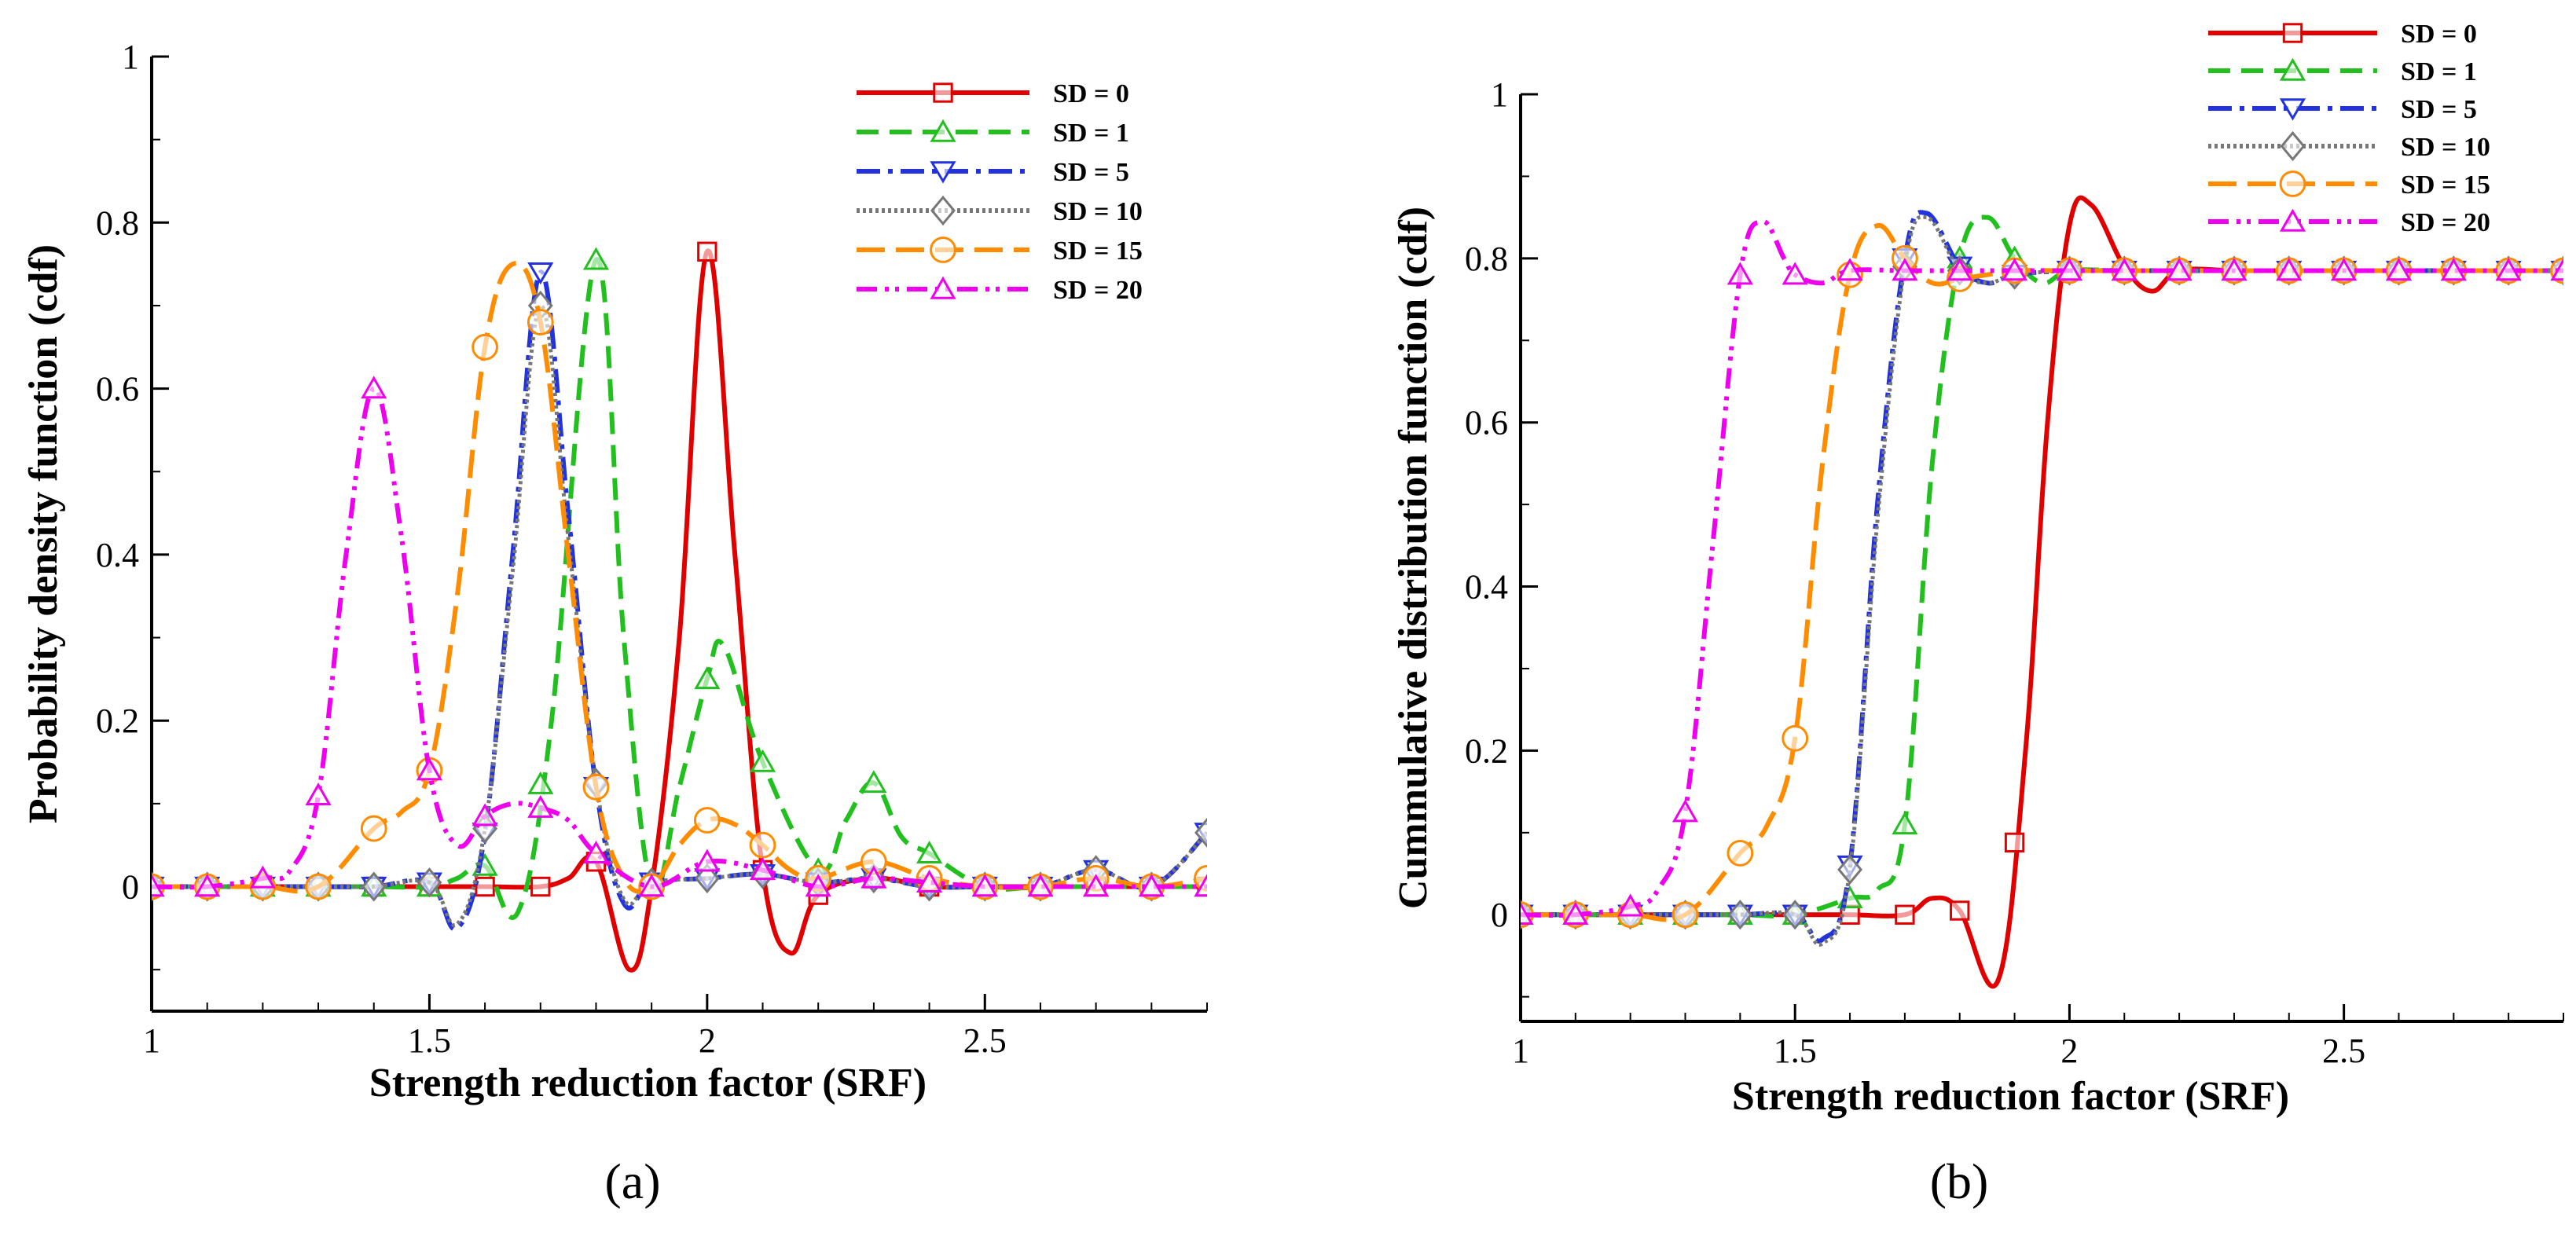 The image size is (2576, 1250). I want to click on legend: SD = 0 SD = 1 SD = 5 SD = 10 SD = 15 SD = 20, so click(2349, 128).